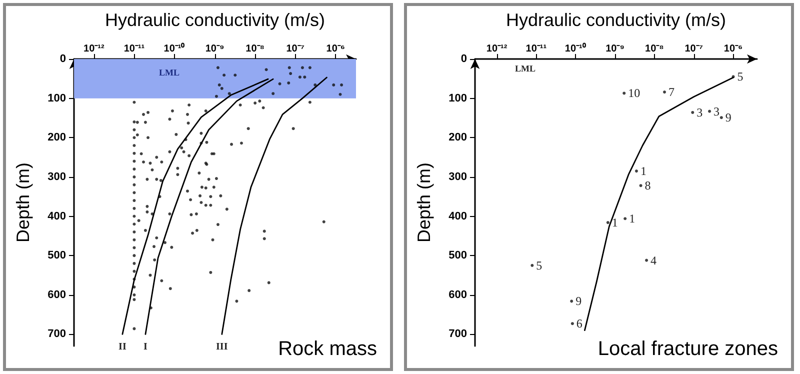  What do you see at coordinates (146, 347) in the screenshot?
I see `series-label: I` at bounding box center [146, 347].